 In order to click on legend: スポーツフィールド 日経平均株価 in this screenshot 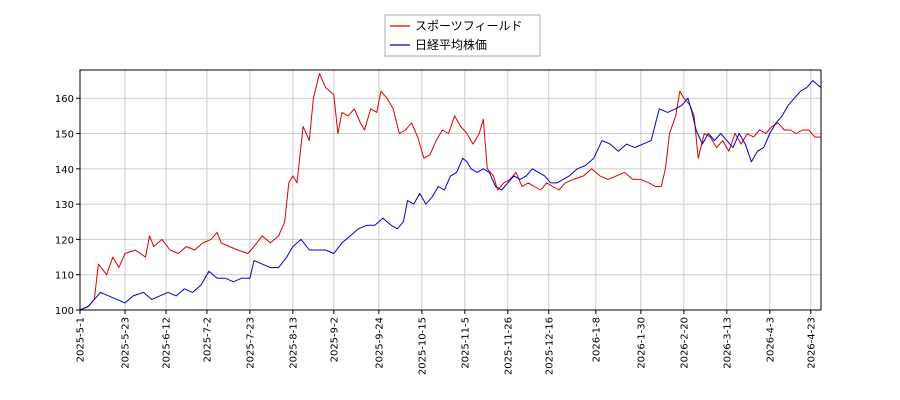, I will do `click(462, 35)`.